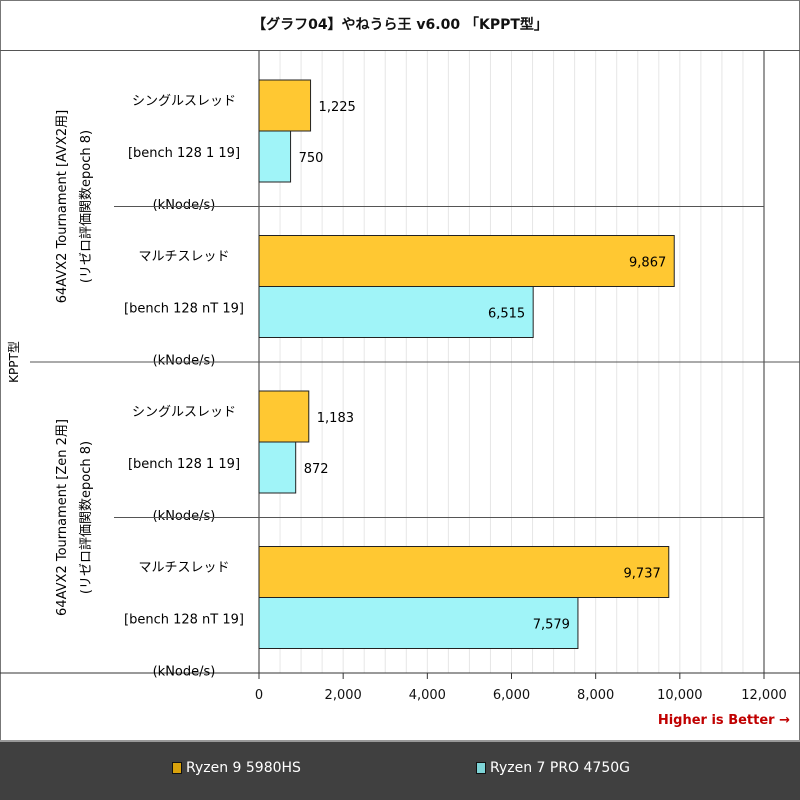  Describe the element at coordinates (14, 362) in the screenshot. I see `outer-group-label: KPPT型` at that location.